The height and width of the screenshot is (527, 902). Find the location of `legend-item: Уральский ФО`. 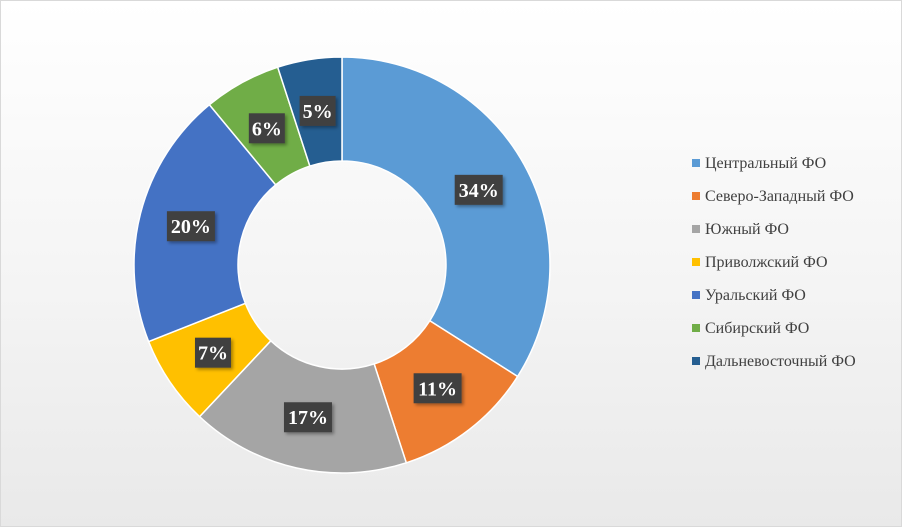

legend-item: Уральский ФО is located at coordinates (789, 295).